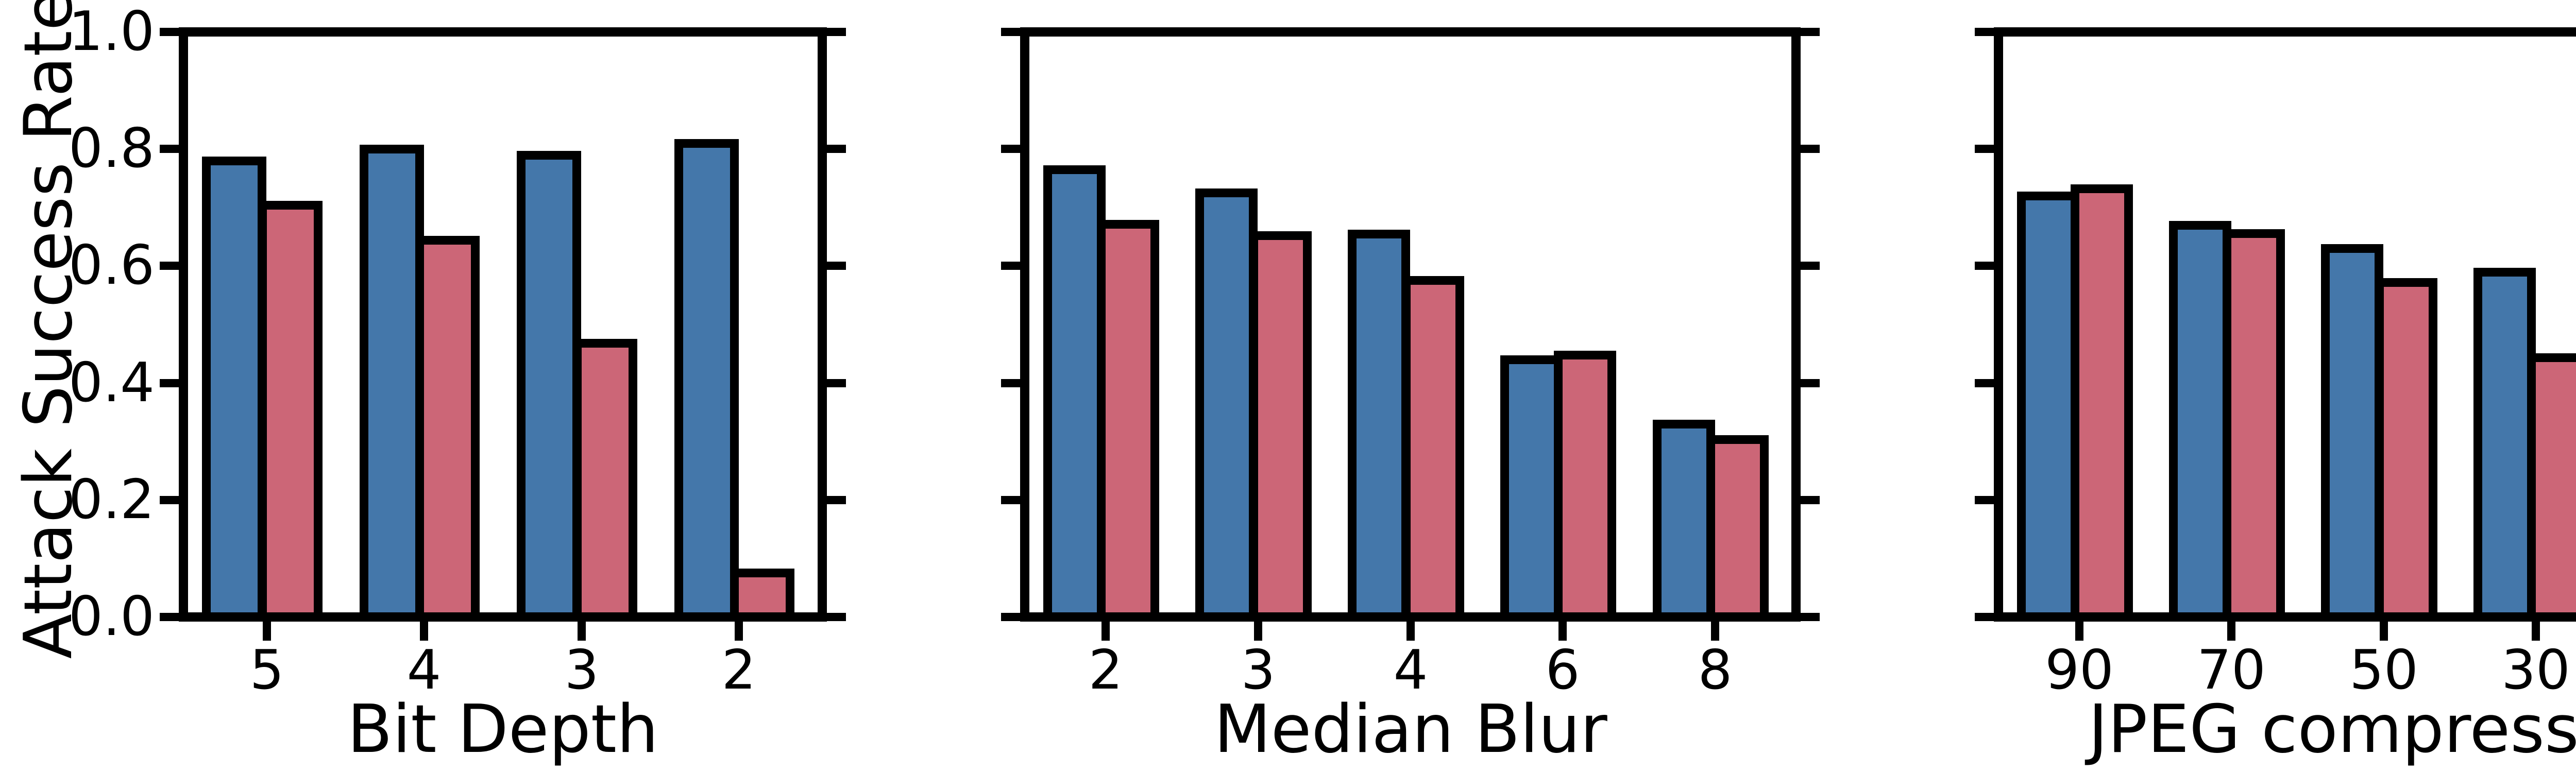  I want to click on y-tick-label-left-0-2: 0.2, so click(112, 499).